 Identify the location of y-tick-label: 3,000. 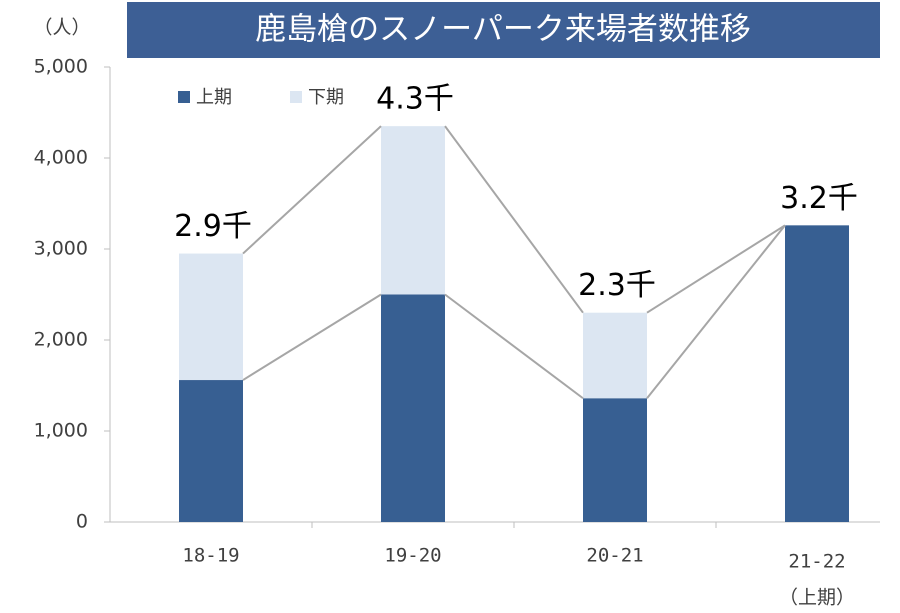
(61, 249).